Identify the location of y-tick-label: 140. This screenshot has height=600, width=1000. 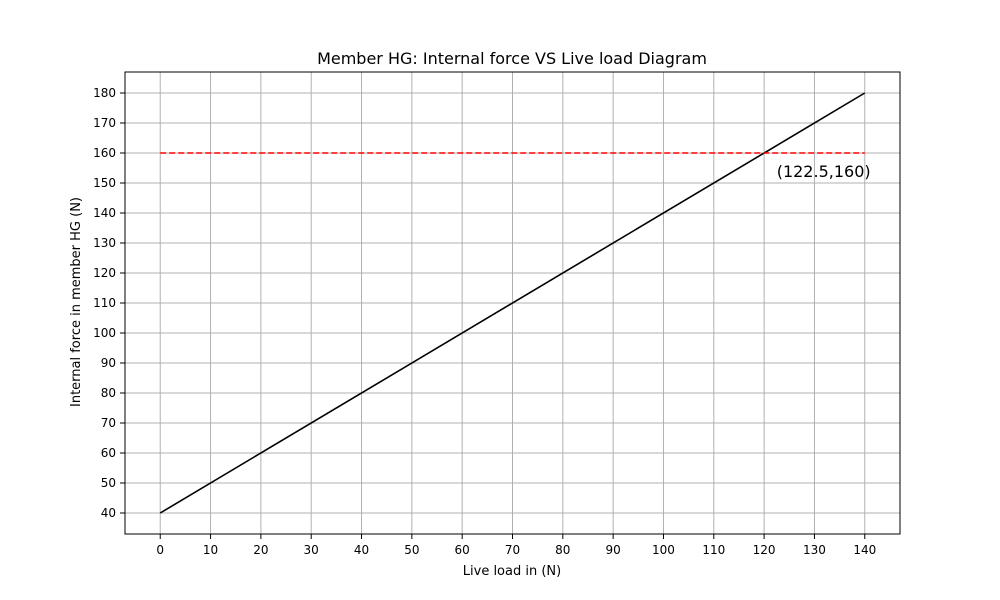
(104, 213).